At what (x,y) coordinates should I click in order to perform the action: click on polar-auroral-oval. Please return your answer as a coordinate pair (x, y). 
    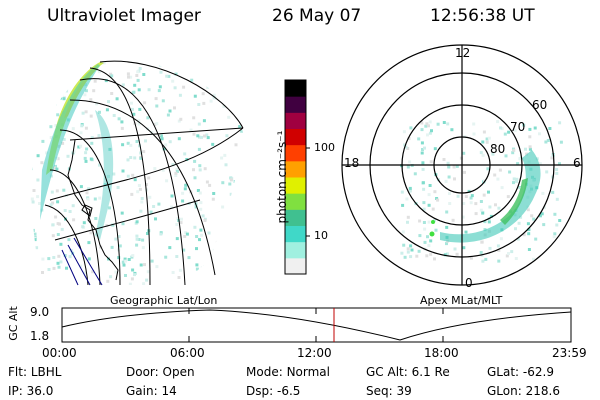
    Looking at the image, I should click on (490, 196).